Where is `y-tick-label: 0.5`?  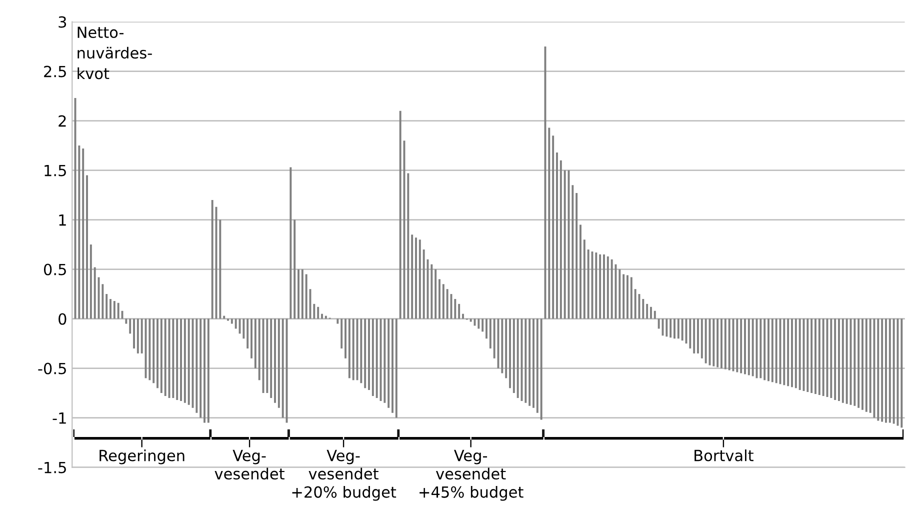 y-tick-label: 0.5 is located at coordinates (55, 270).